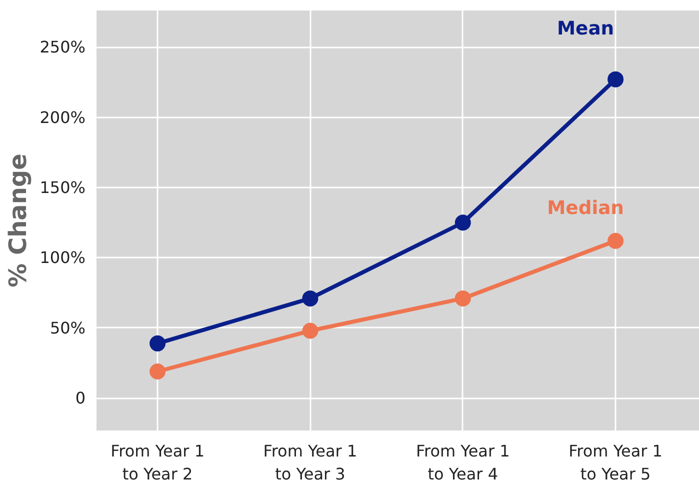  Describe the element at coordinates (157, 463) in the screenshot. I see `x-tick-label: From Year 1 to Year 2` at that location.